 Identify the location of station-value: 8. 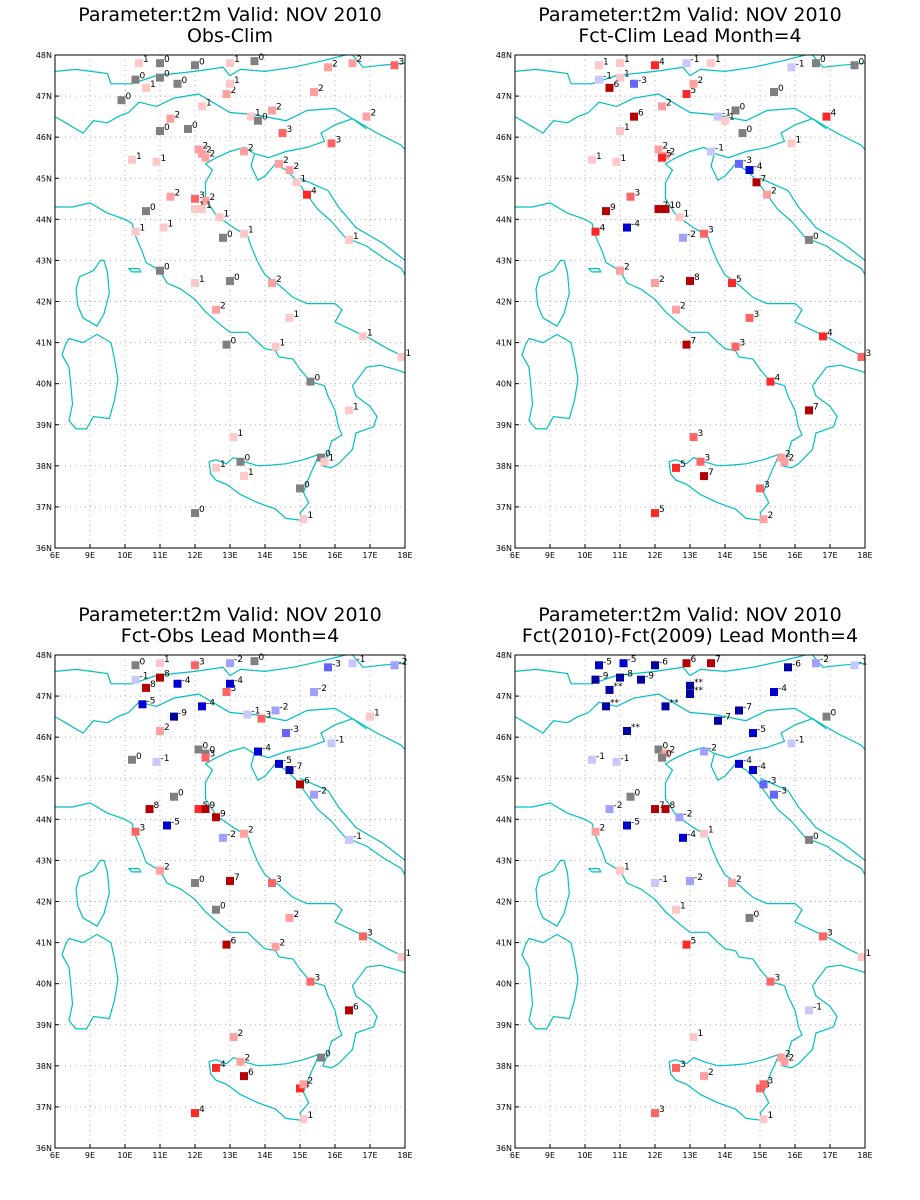
(153, 685).